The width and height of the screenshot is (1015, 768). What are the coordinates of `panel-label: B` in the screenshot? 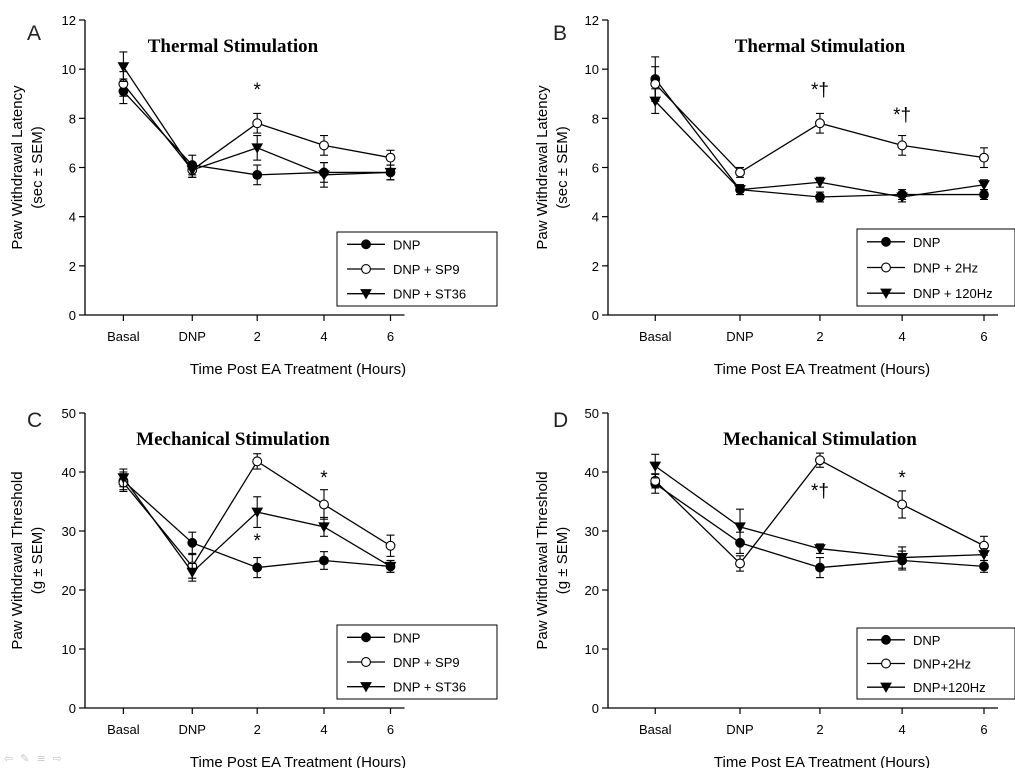 It's located at (560, 33).